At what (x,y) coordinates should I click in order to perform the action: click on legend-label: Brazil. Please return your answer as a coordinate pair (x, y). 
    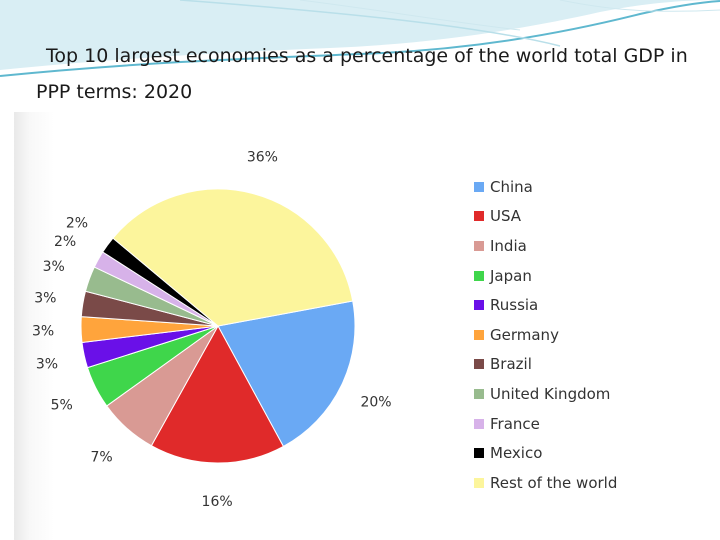
    Looking at the image, I should click on (511, 364).